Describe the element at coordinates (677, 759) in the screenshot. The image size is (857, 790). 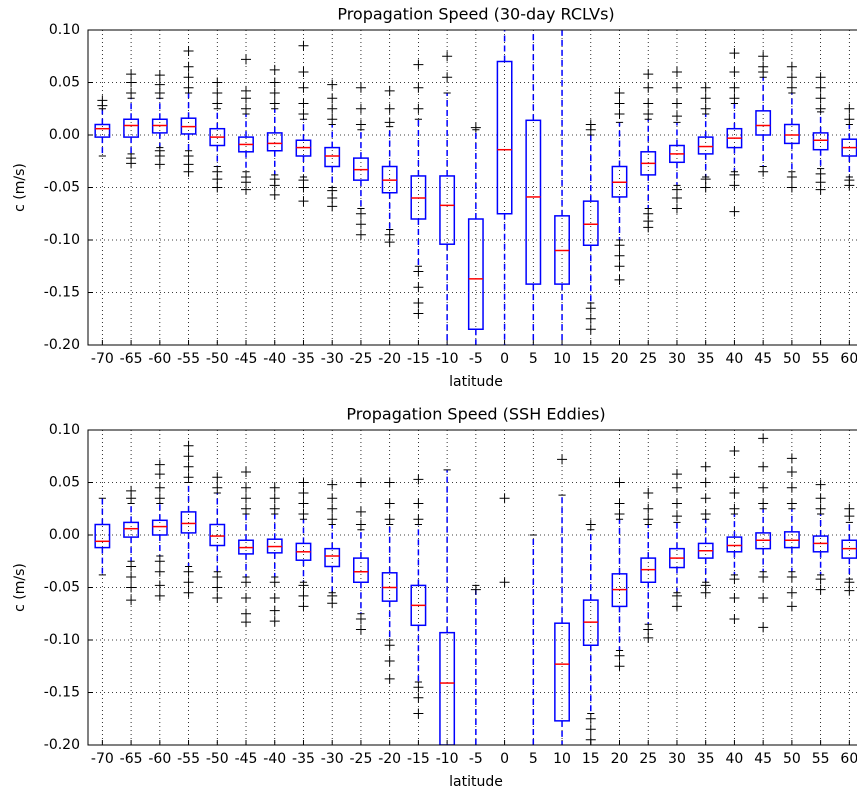
I see `x-tick-label: 30` at that location.